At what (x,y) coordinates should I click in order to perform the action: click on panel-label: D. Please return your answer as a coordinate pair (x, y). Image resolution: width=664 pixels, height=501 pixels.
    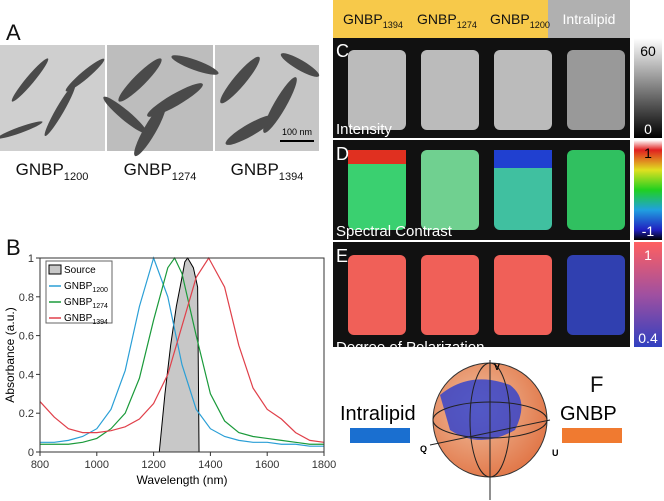
    Looking at the image, I should click on (342, 154).